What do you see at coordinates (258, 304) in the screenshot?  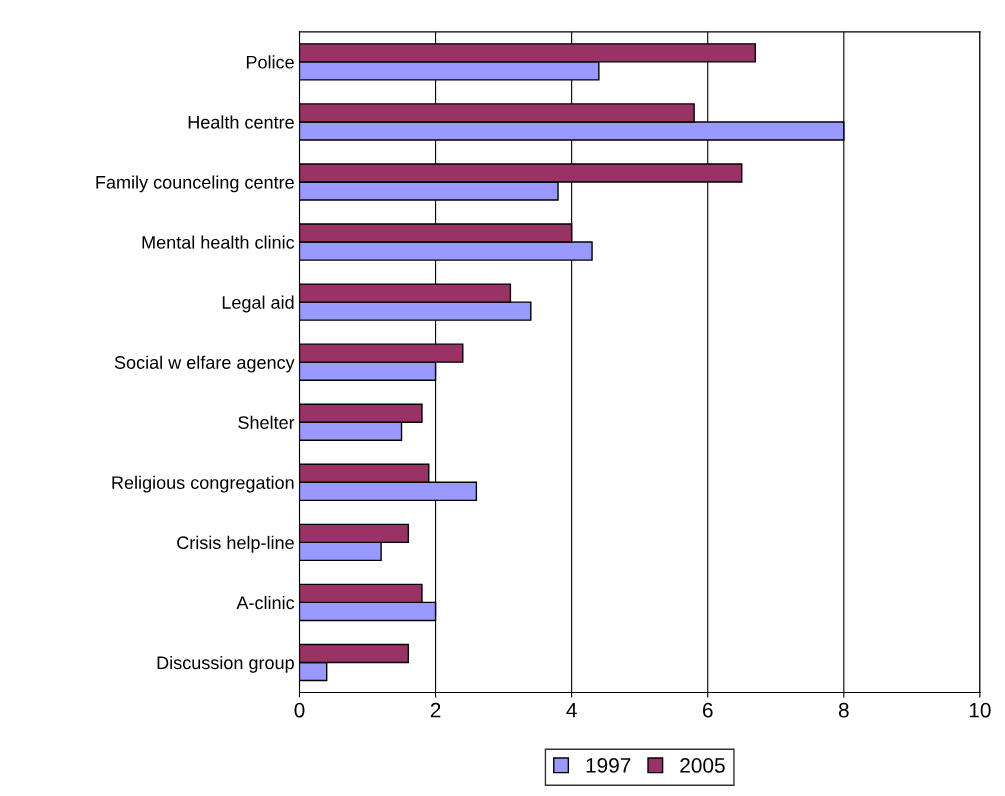 I see `y-tick-label: Legal aid` at bounding box center [258, 304].